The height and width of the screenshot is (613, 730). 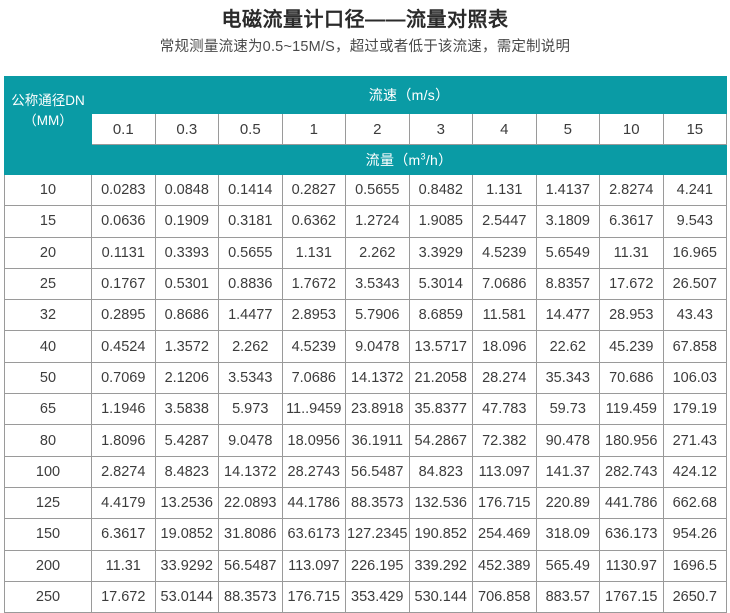 What do you see at coordinates (123, 440) in the screenshot?
I see `flow-value-cell: 1.8096` at bounding box center [123, 440].